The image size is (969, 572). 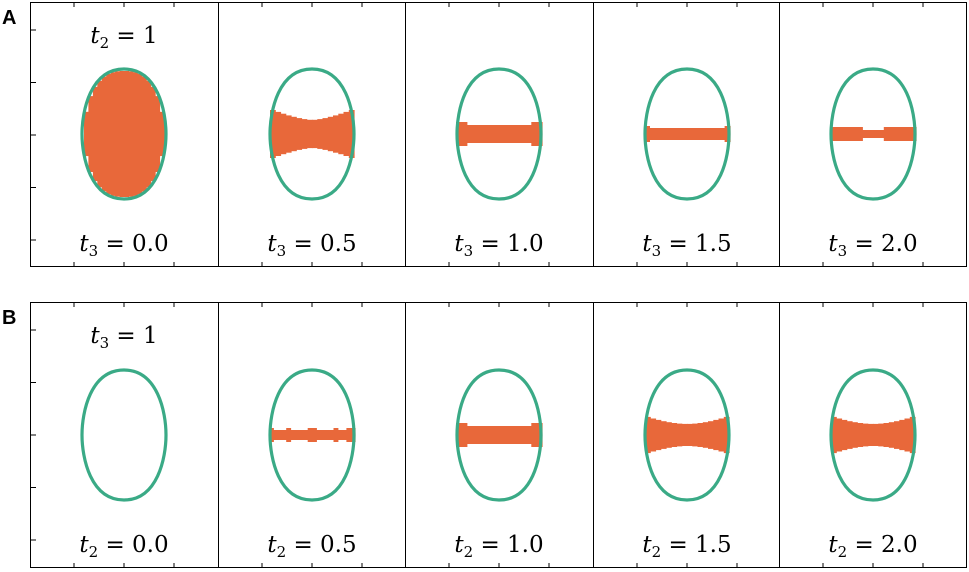 What do you see at coordinates (311, 245) in the screenshot?
I see `sweep-equation: t3 = 0.5` at bounding box center [311, 245].